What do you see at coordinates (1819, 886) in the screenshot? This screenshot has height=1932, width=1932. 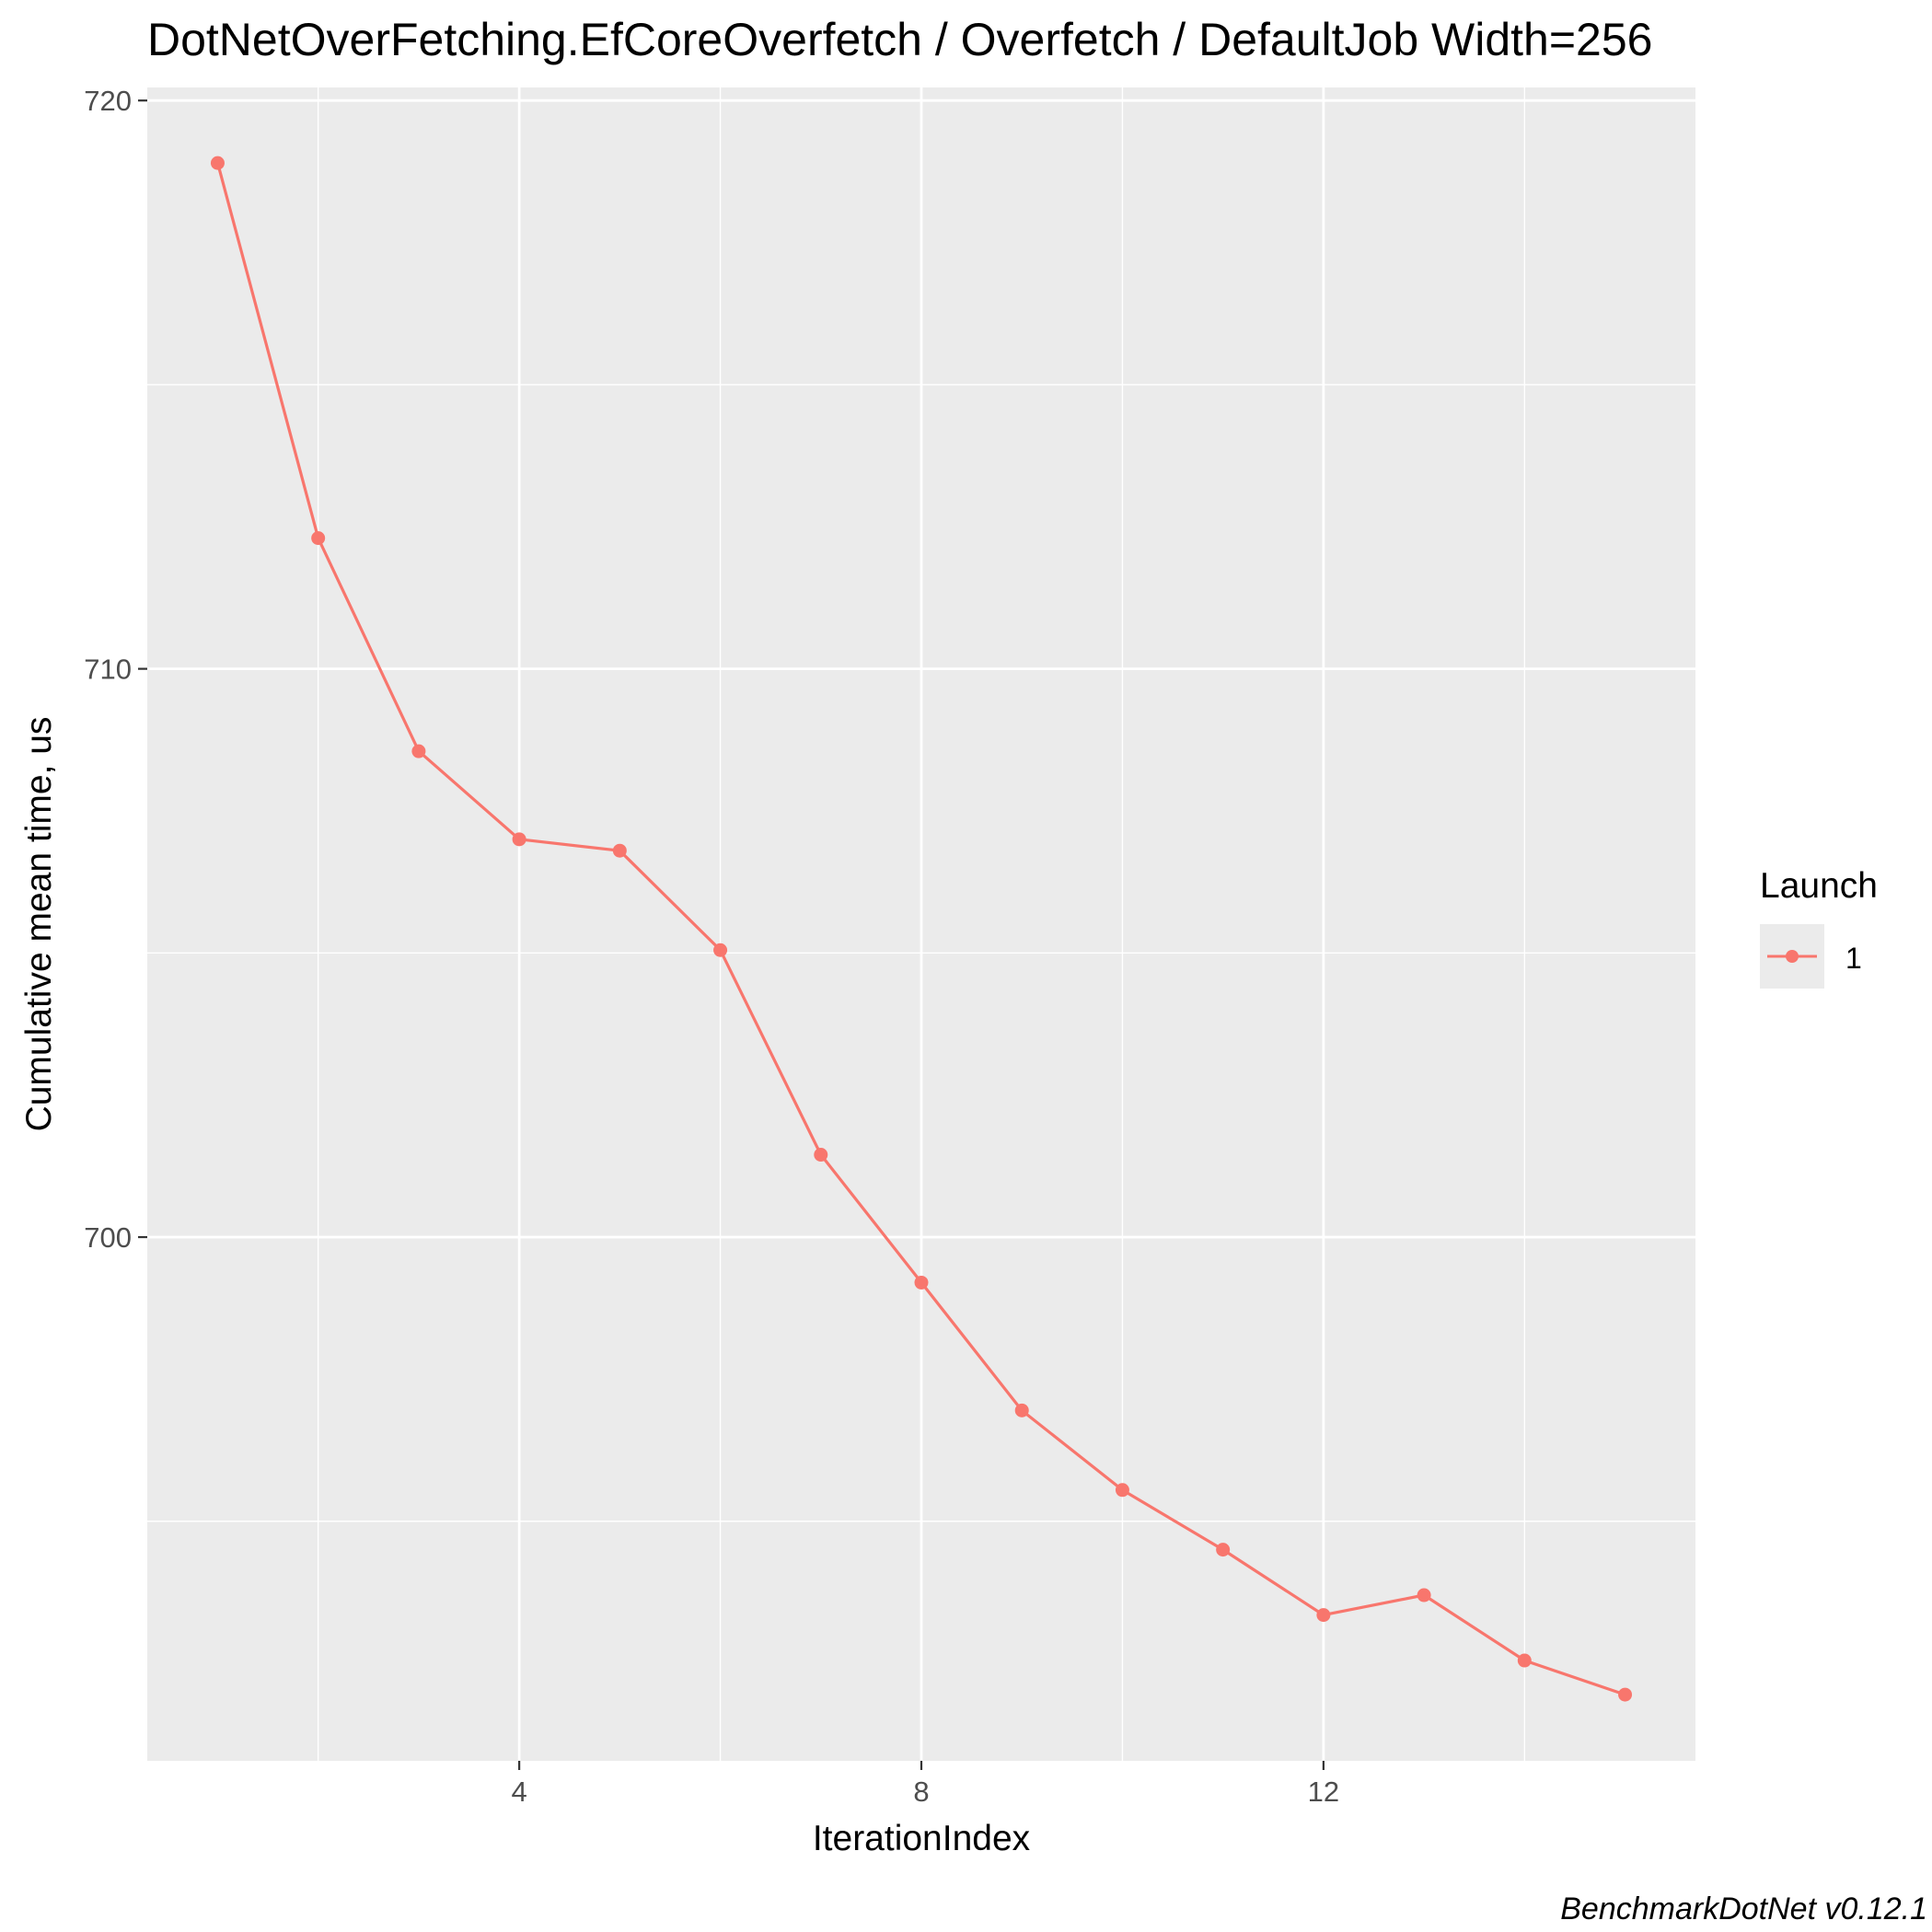 I see `legend-title: Launch` at bounding box center [1819, 886].